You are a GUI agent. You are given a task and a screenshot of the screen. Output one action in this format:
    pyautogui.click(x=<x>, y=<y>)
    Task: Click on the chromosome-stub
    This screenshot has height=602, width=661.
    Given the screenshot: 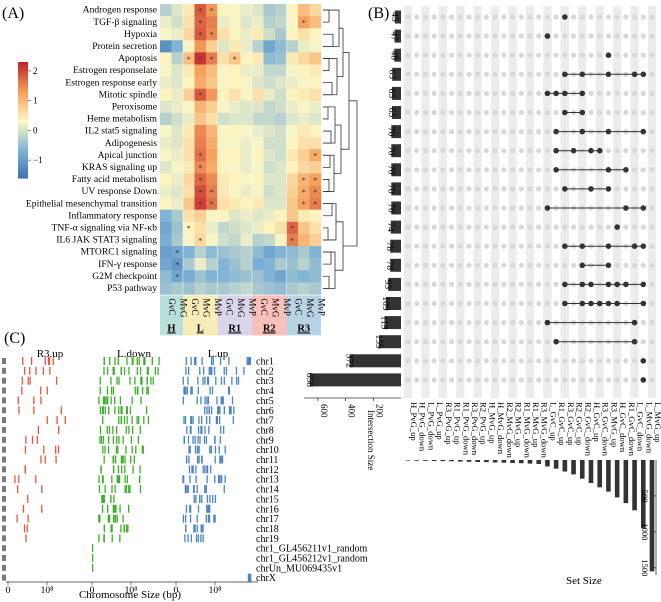 What is the action you would take?
    pyautogui.click(x=4, y=489)
    